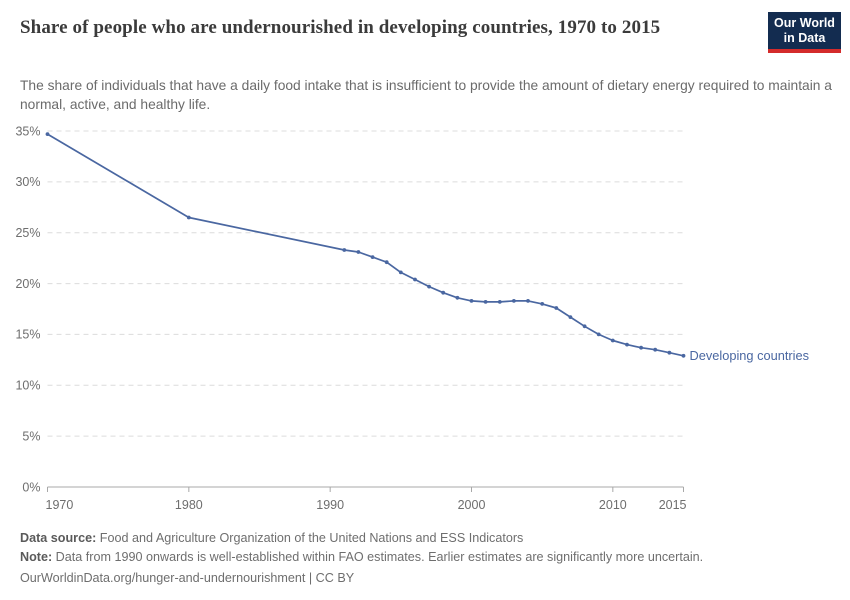  Describe the element at coordinates (36, 557) in the screenshot. I see `note-label: Note:` at that location.